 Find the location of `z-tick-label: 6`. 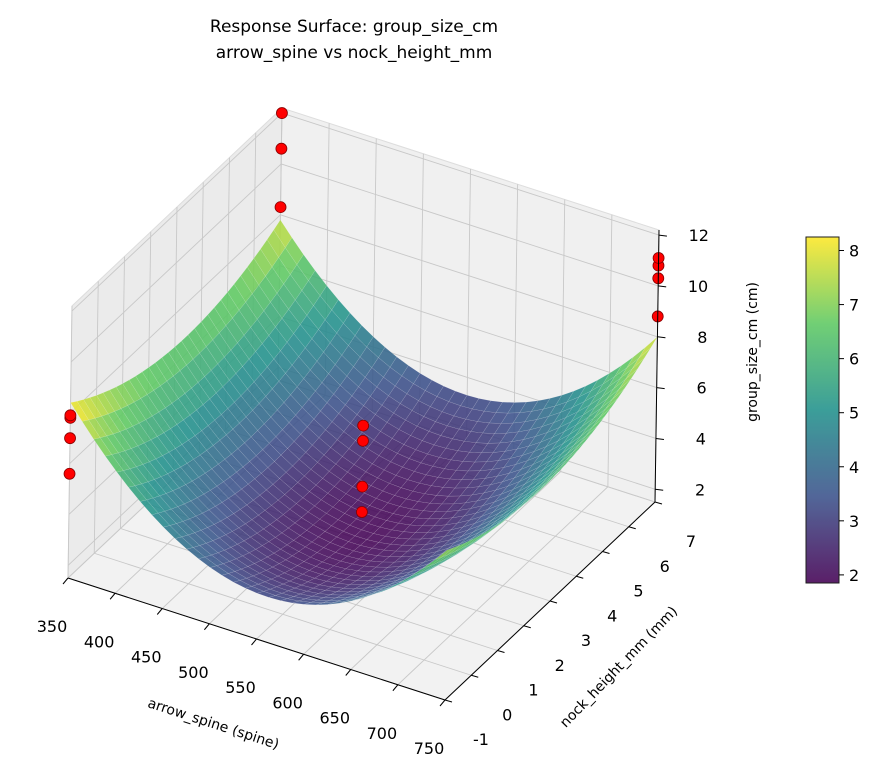

z-tick-label: 6 is located at coordinates (701, 388).